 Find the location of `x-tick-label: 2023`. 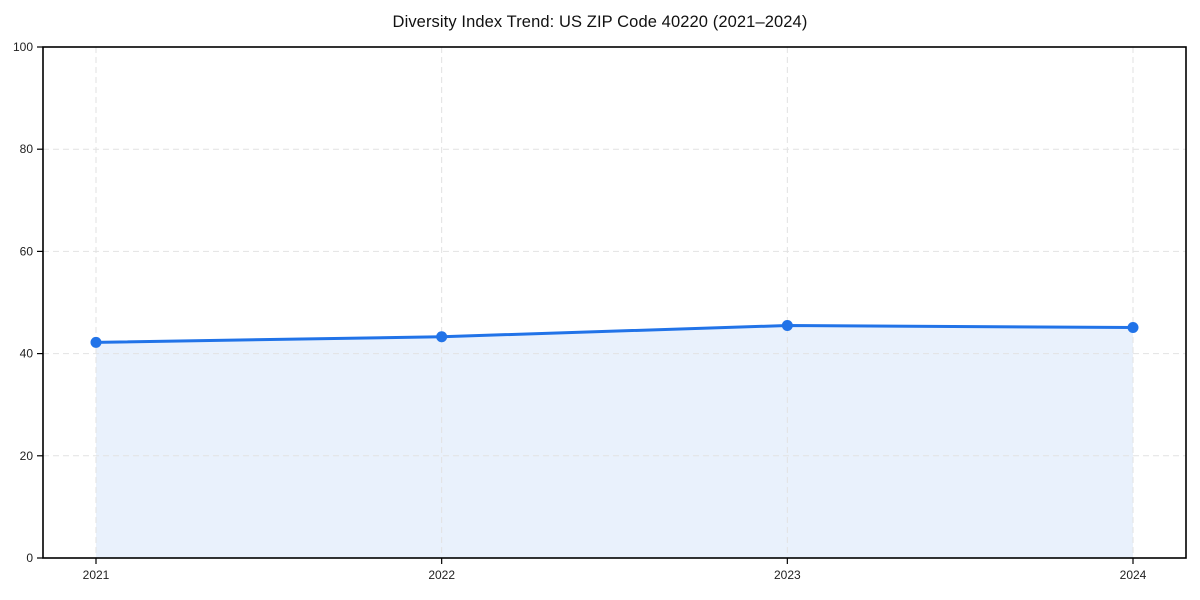

x-tick-label: 2023 is located at coordinates (787, 575).